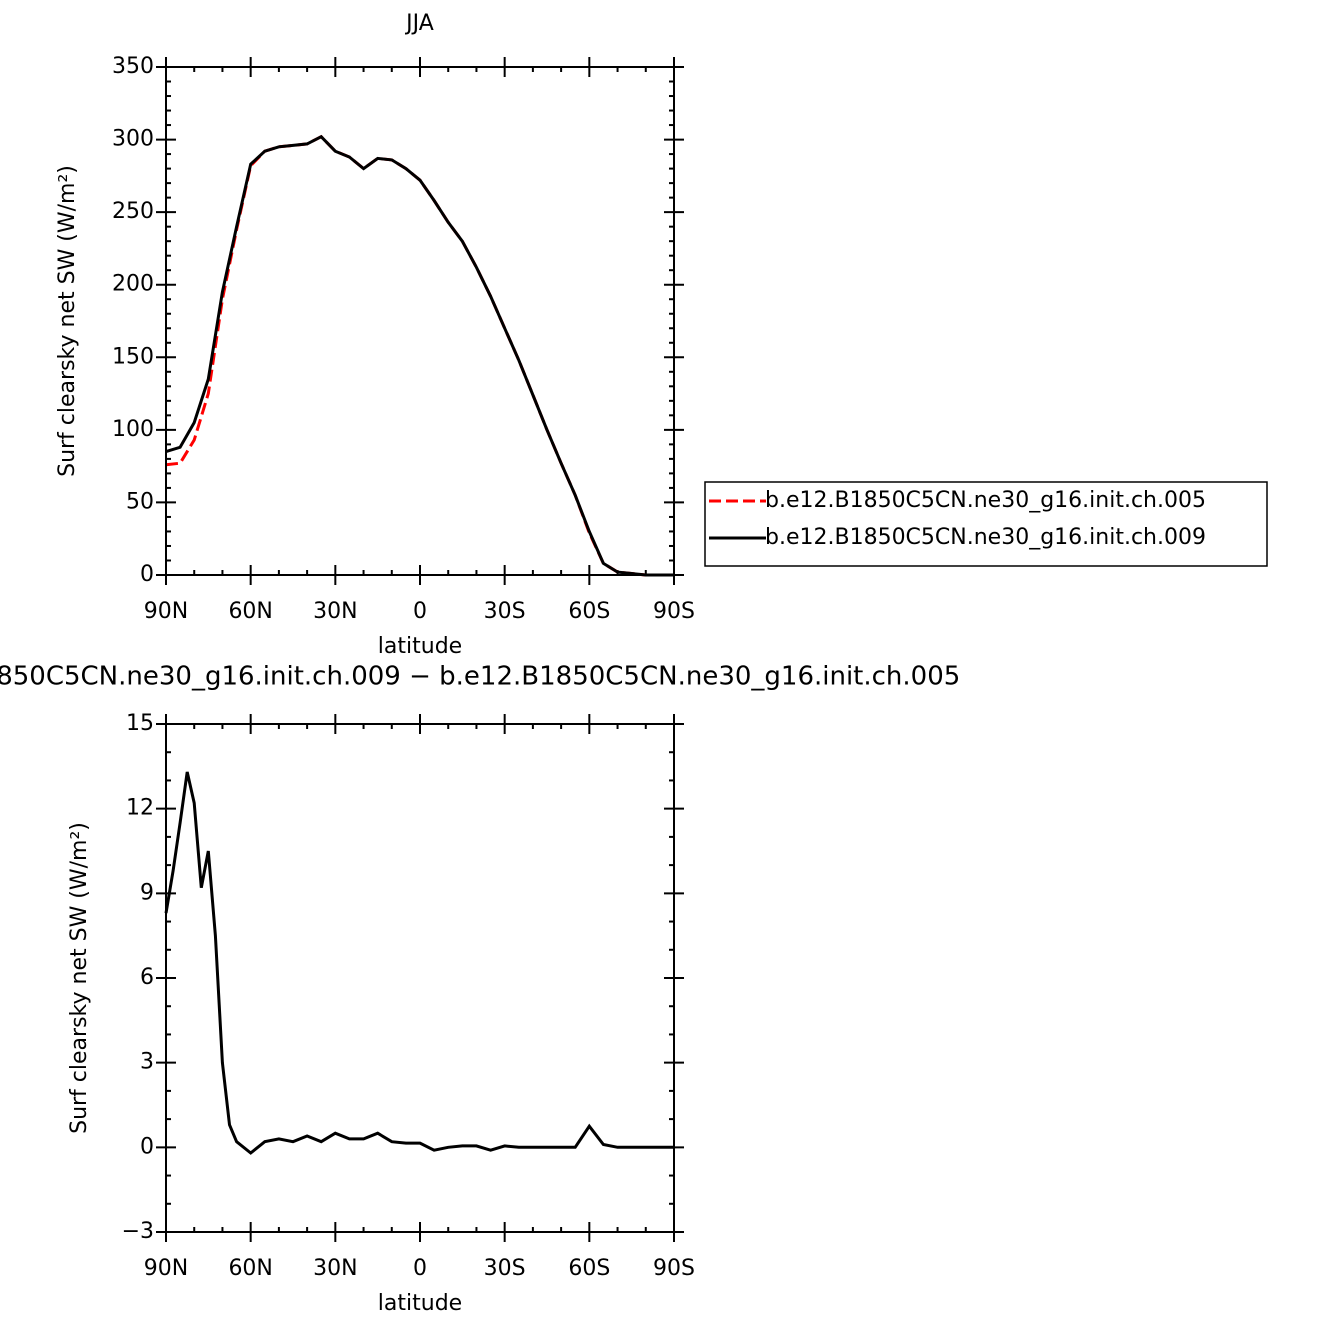 Image resolution: width=1322 pixels, height=1325 pixels. What do you see at coordinates (133, 139) in the screenshot?
I see `y-tick-label: 300` at bounding box center [133, 139].